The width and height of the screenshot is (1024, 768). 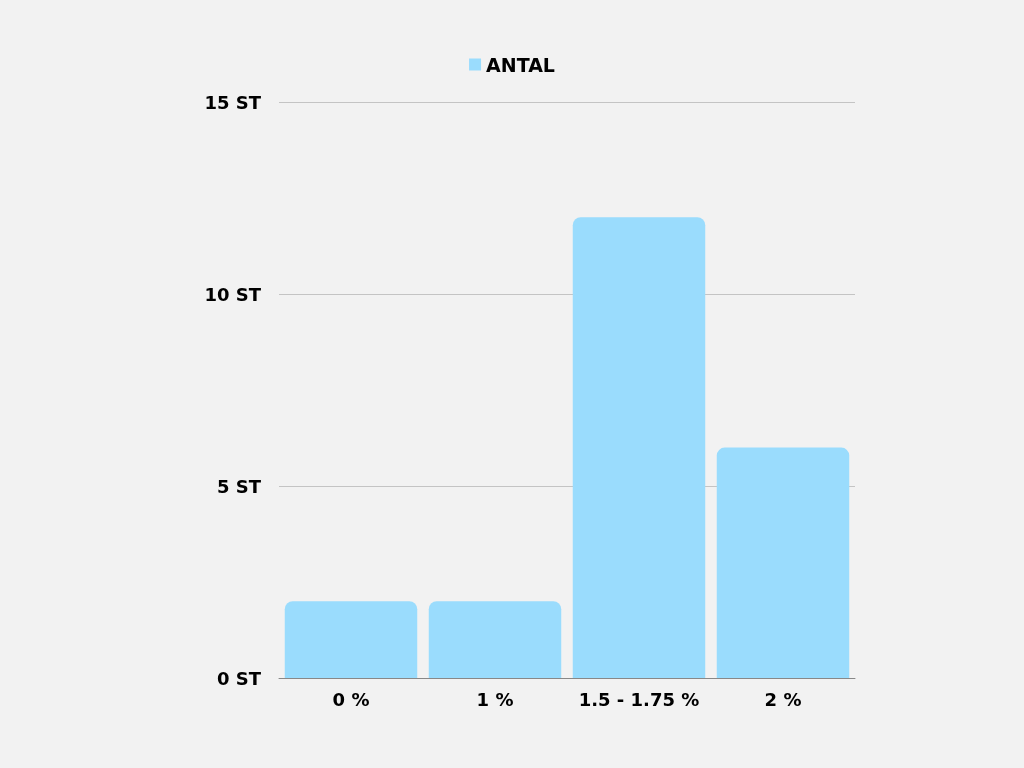 What do you see at coordinates (239, 486) in the screenshot?
I see `y-tick-label: 5 ST` at bounding box center [239, 486].